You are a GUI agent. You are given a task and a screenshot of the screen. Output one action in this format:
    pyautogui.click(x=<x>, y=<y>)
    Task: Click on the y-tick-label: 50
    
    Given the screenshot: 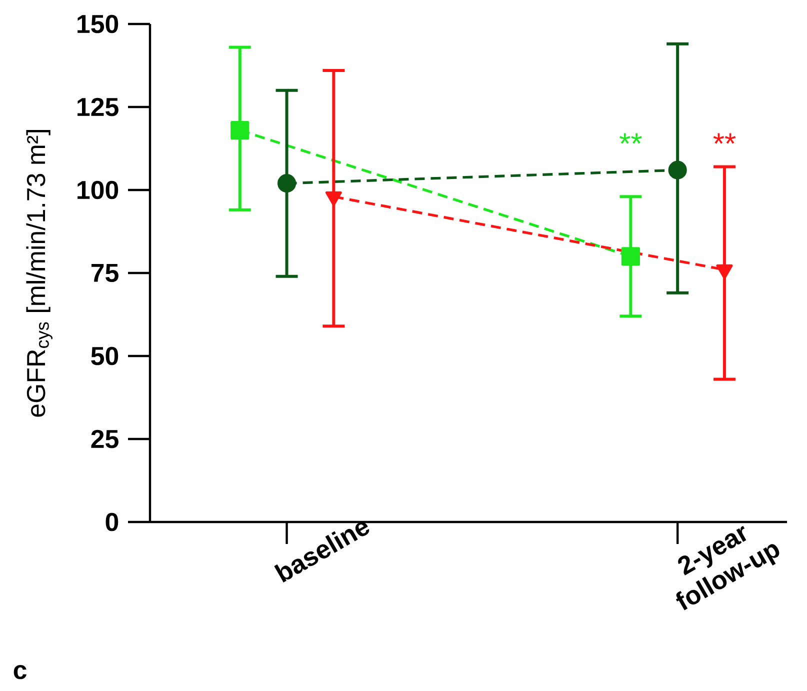 What is the action you would take?
    pyautogui.click(x=104, y=356)
    